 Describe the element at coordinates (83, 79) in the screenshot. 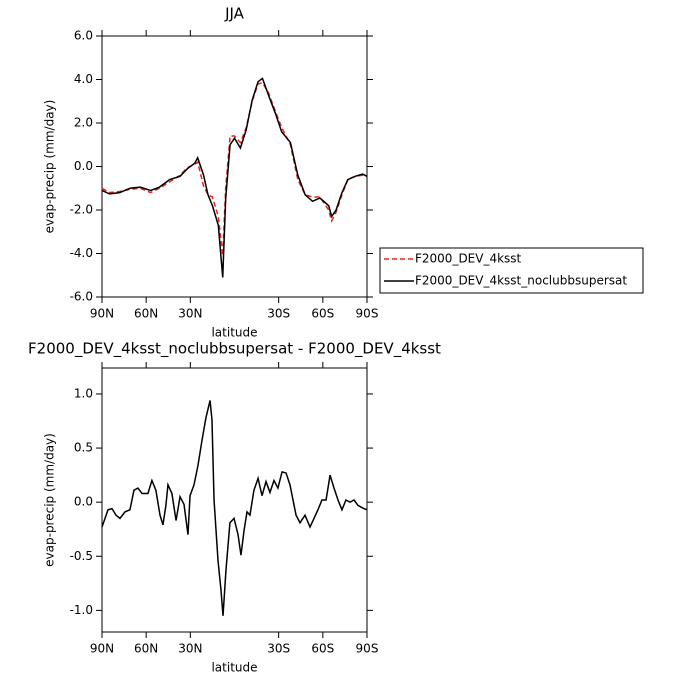

I see `y-tick-label: 4.0` at that location.